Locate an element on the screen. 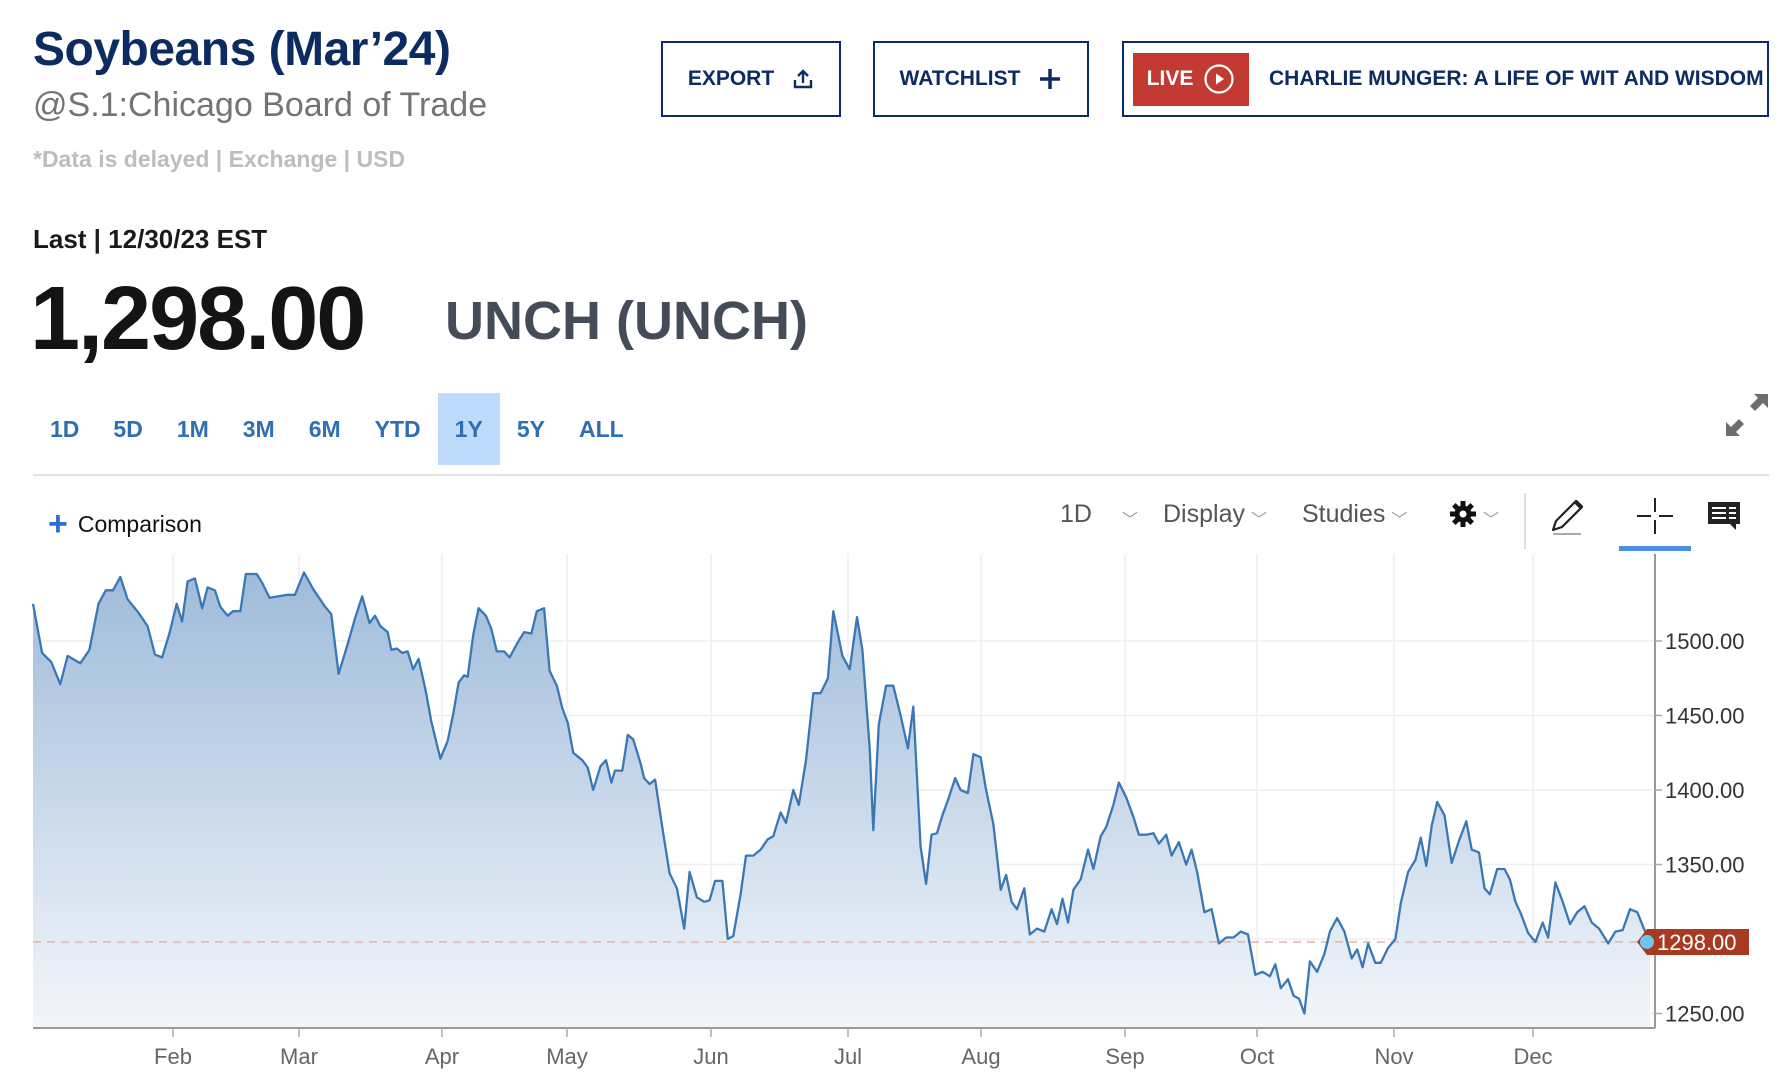  expand-fullscreen-icon is located at coordinates (1747, 415).